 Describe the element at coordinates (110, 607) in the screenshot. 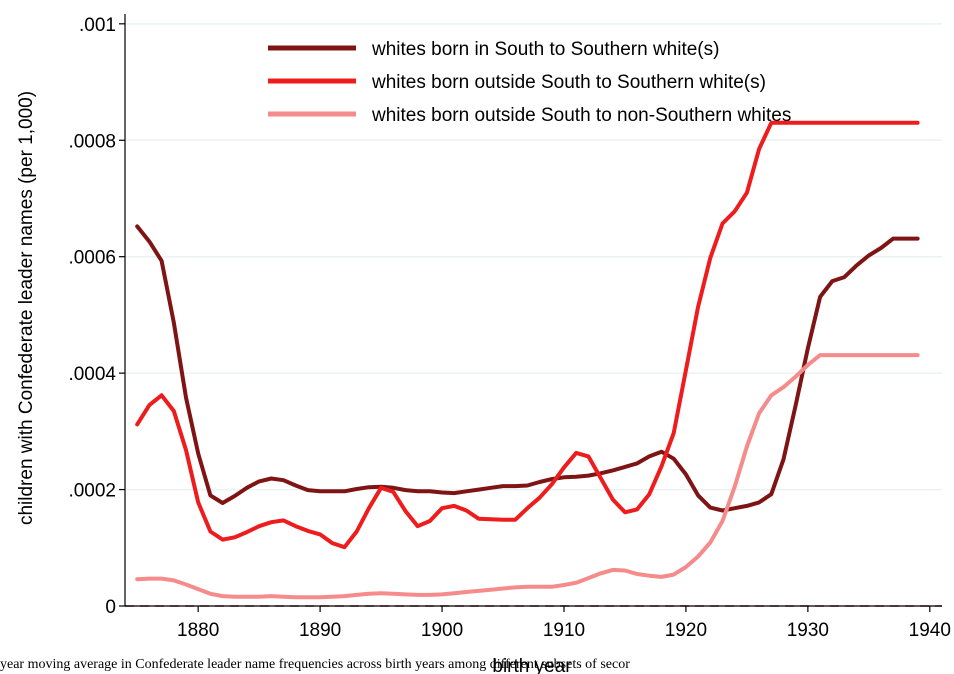

I see `y-tick-label: 0` at that location.